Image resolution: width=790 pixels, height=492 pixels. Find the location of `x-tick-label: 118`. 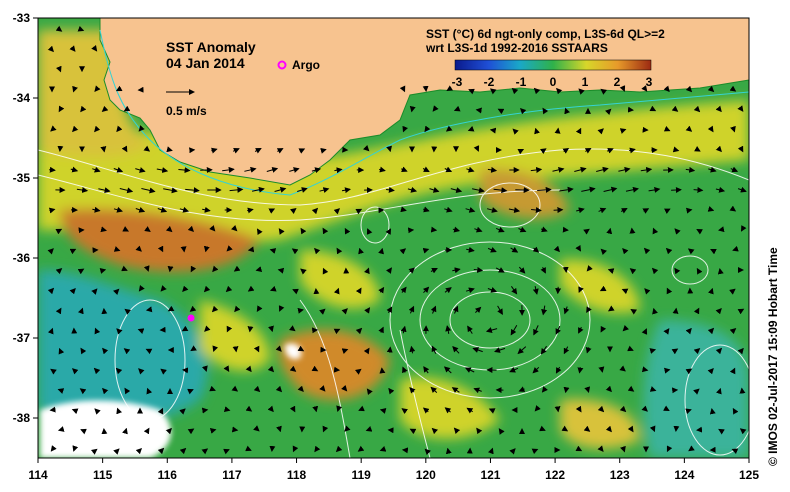

x-tick-label: 118 is located at coordinates (297, 475).